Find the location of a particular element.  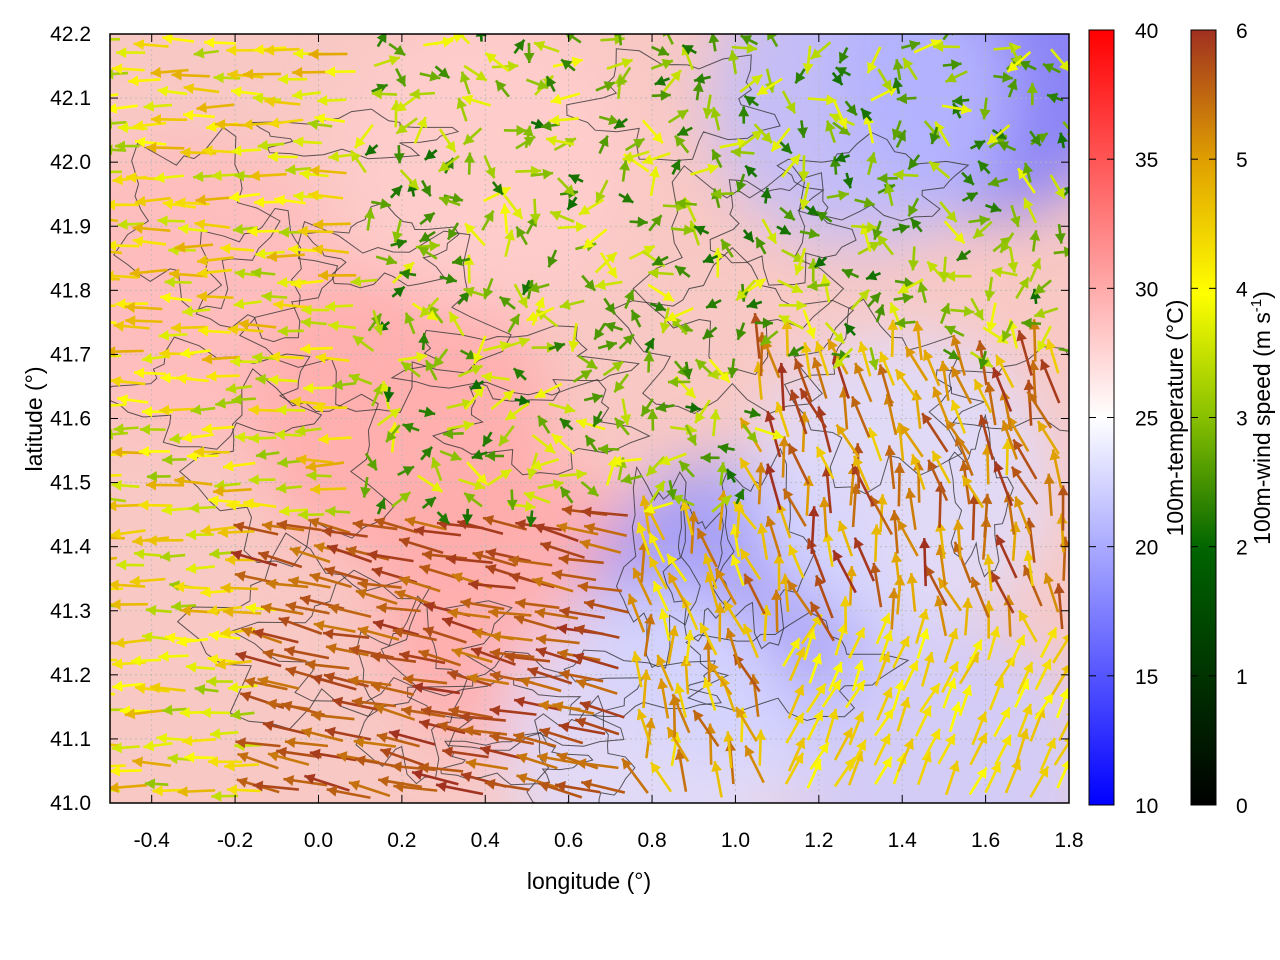

x-tick-label: 0.0 is located at coordinates (318, 840).